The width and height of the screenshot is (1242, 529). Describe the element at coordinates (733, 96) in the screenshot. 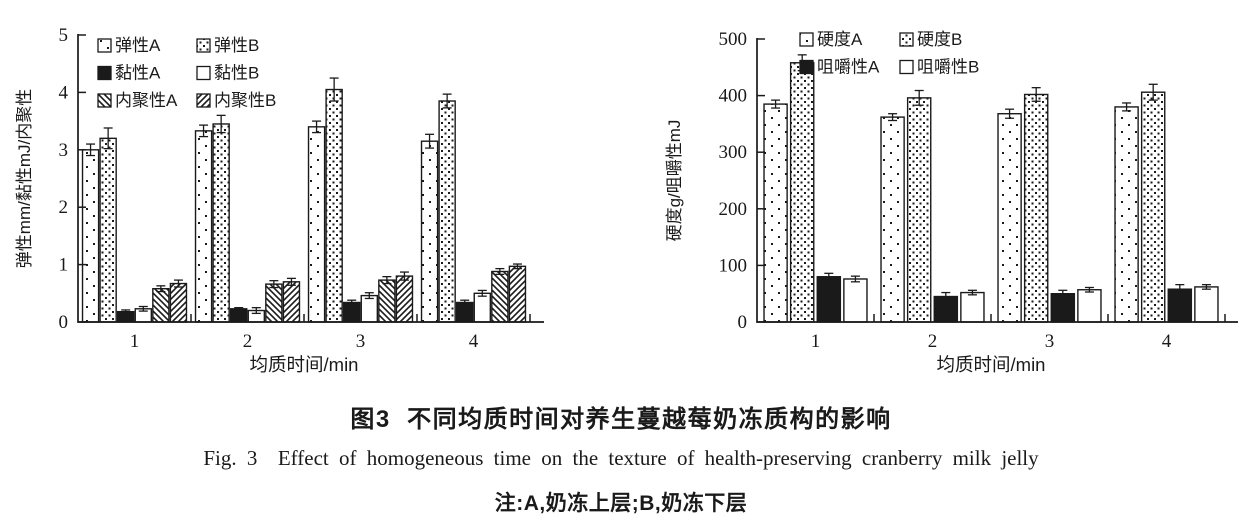

I see `svg-text: 400` at that location.